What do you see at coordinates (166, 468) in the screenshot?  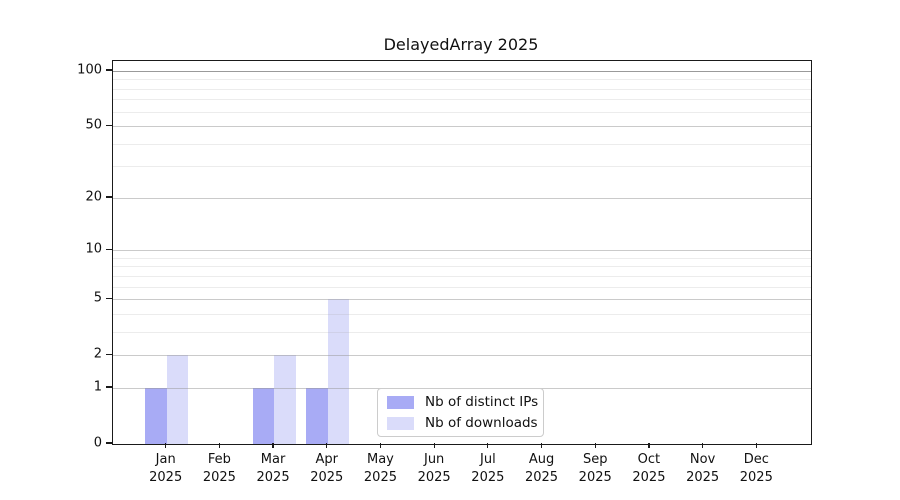 I see `x-tick-label: Jan 2025` at bounding box center [166, 468].